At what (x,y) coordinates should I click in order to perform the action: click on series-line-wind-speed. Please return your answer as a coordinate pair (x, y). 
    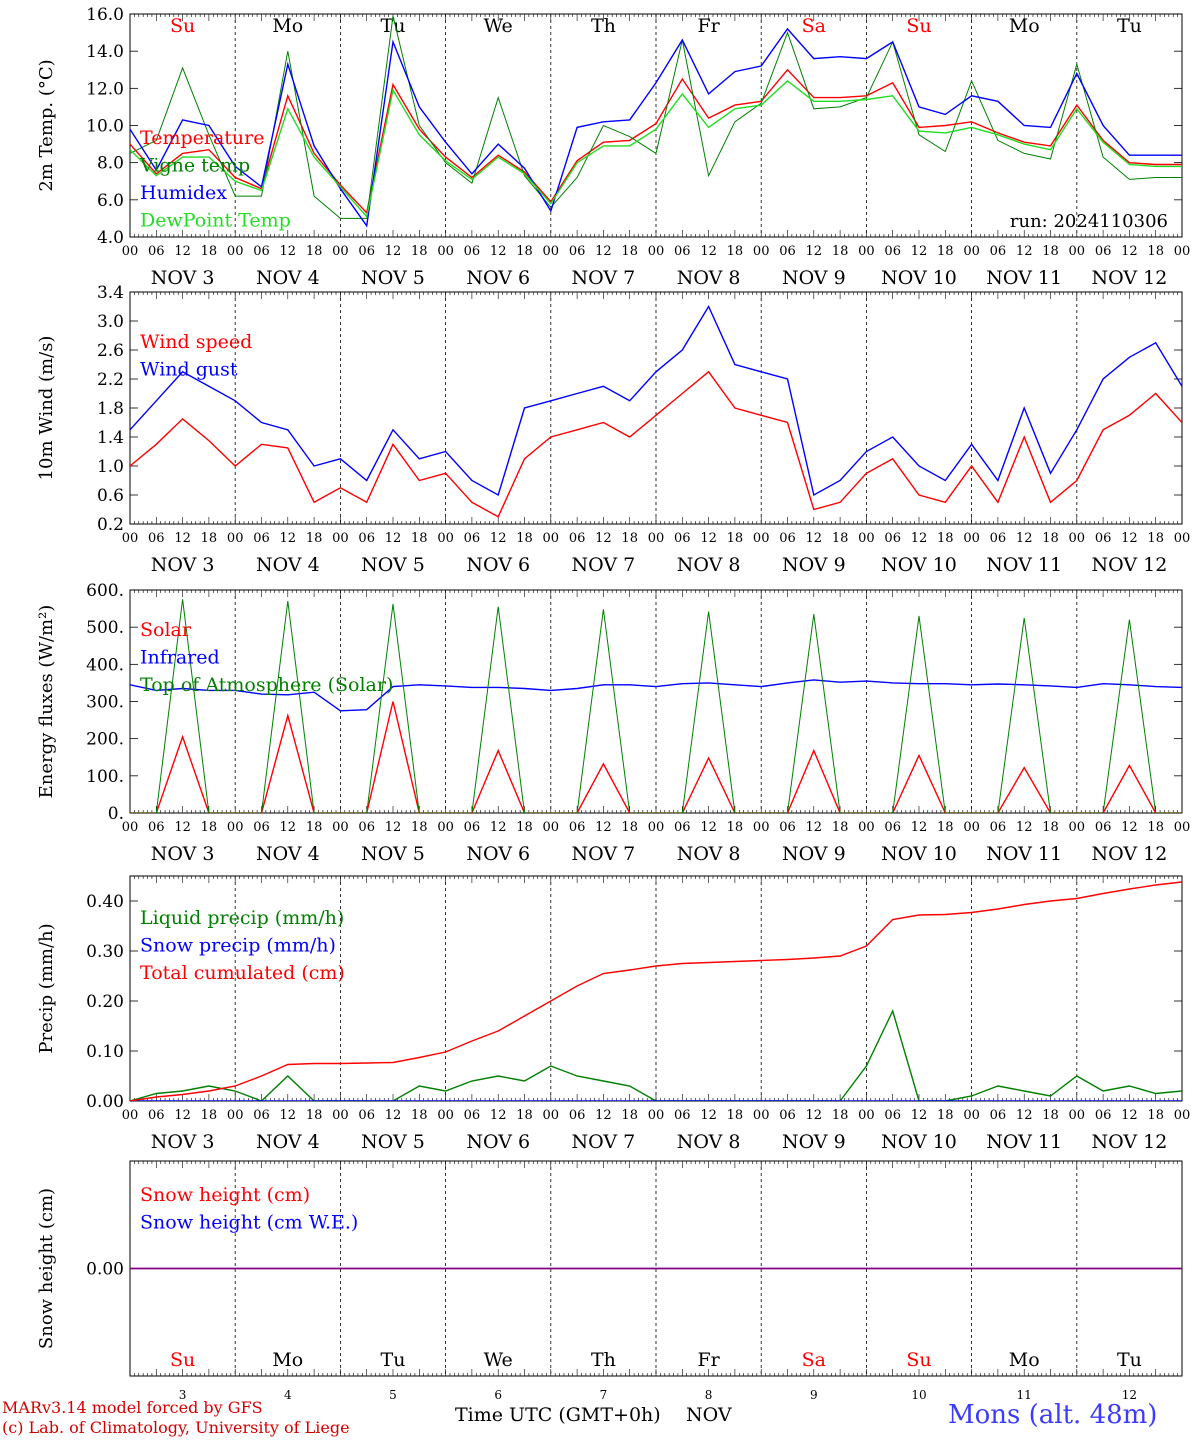
    Looking at the image, I should click on (656, 444).